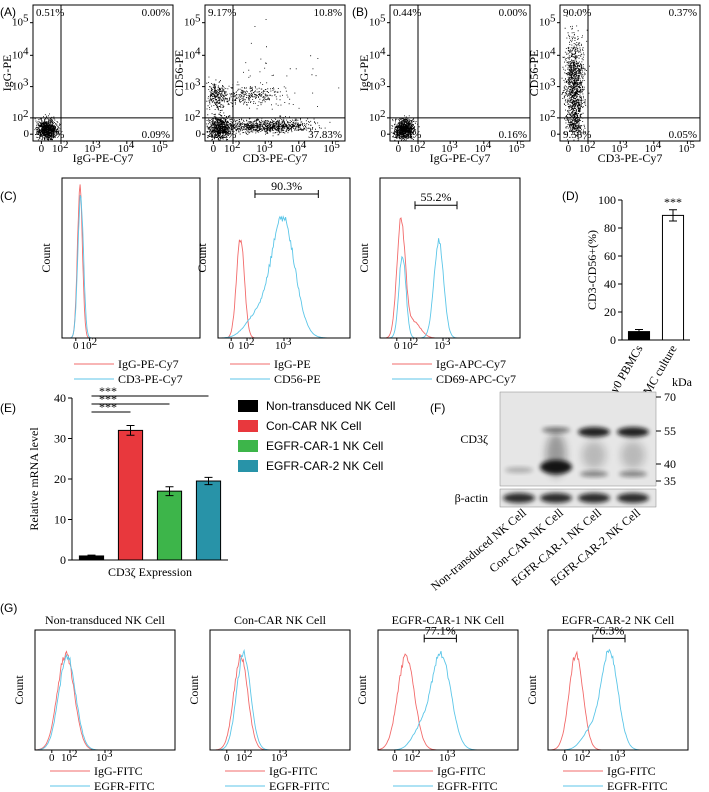 The height and width of the screenshot is (792, 709). I want to click on marker-label: 55, so click(670, 431).